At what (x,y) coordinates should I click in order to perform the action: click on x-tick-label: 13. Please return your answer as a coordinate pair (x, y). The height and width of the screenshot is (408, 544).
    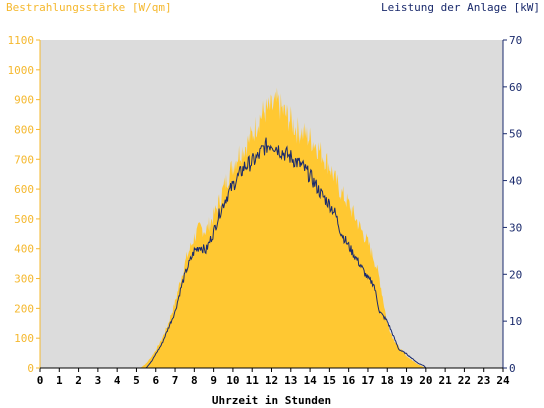
    Looking at the image, I should click on (290, 380).